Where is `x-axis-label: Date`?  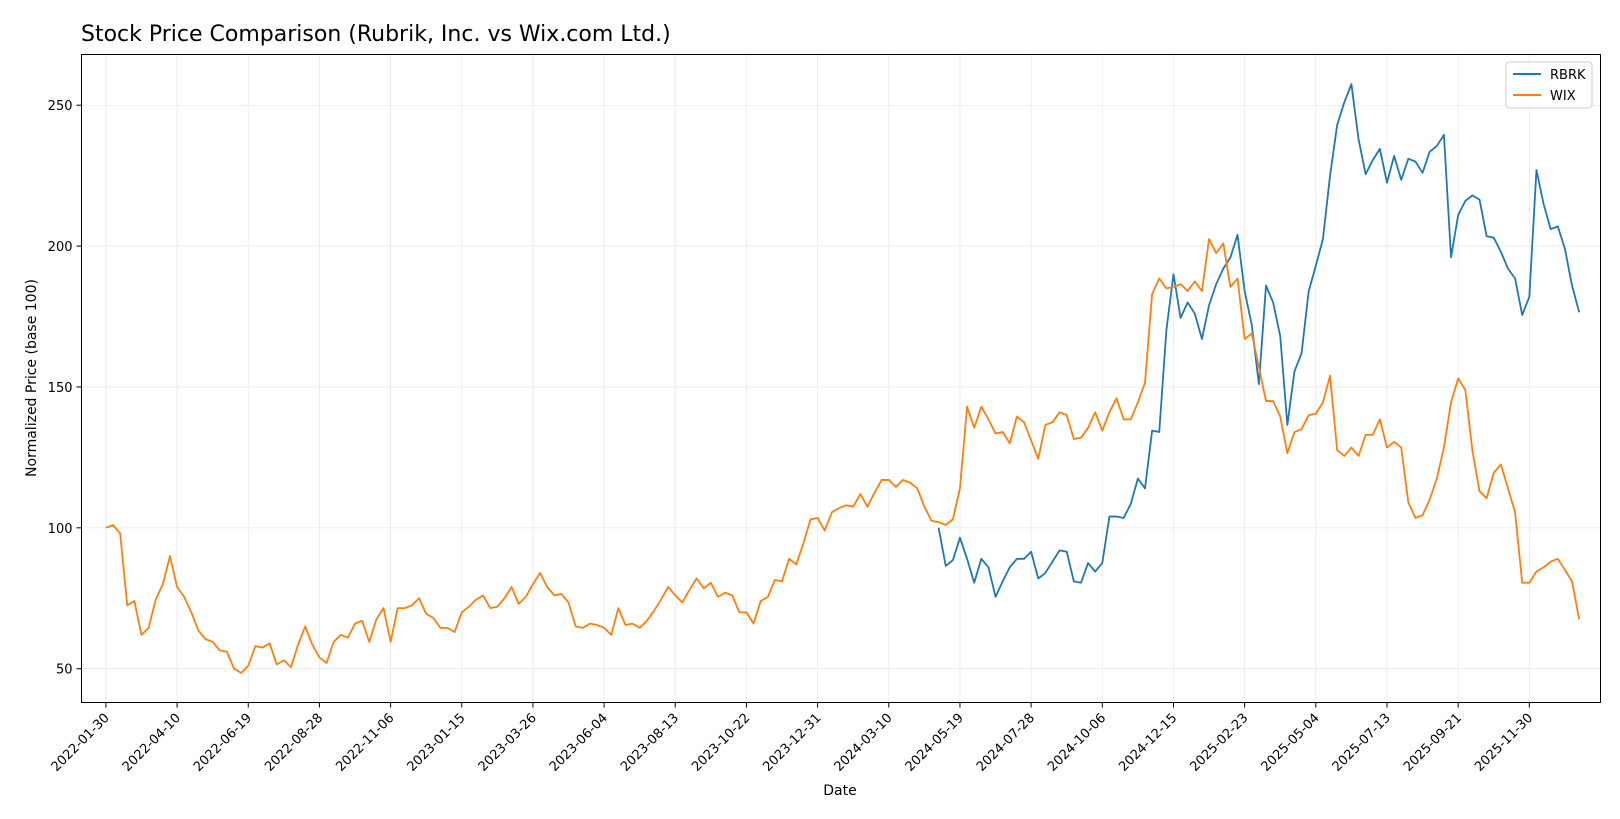
x-axis-label: Date is located at coordinates (839, 791).